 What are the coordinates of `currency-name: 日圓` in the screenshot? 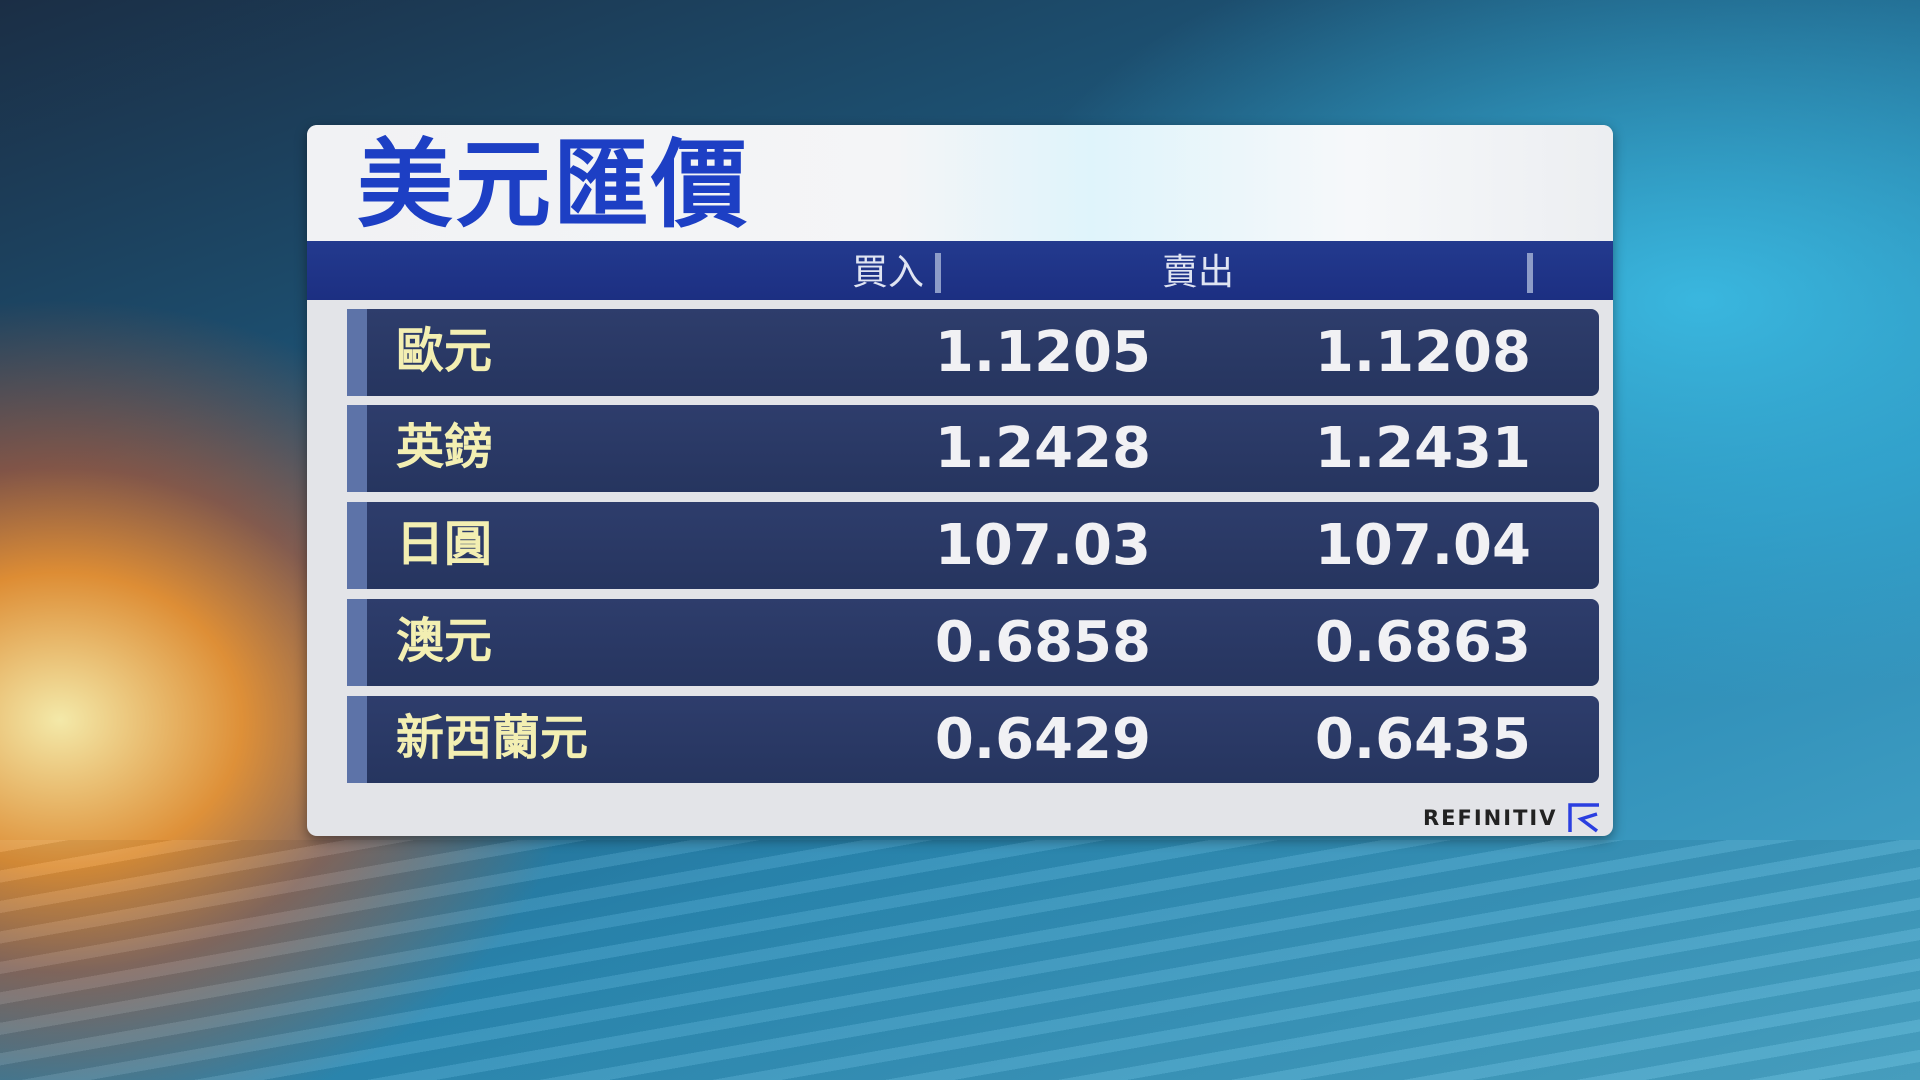 It's located at (444, 544).